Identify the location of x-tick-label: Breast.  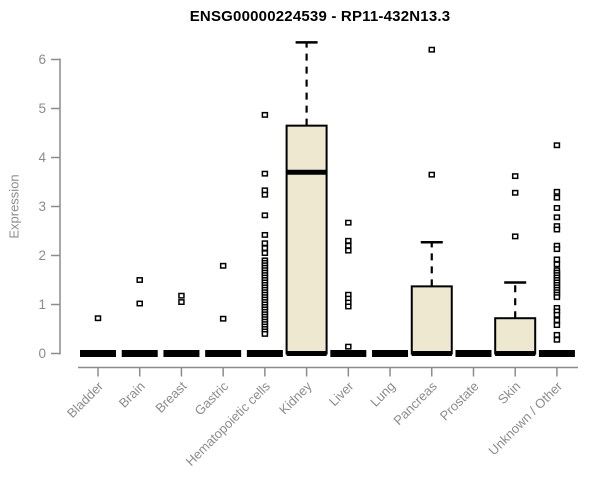
(170, 396).